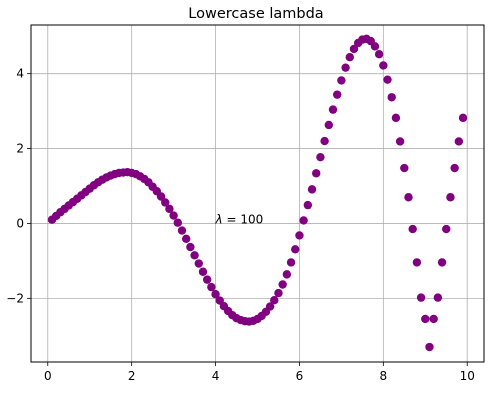 The image size is (500, 402). I want to click on chart-title: Lowercase lambda, so click(255, 14).